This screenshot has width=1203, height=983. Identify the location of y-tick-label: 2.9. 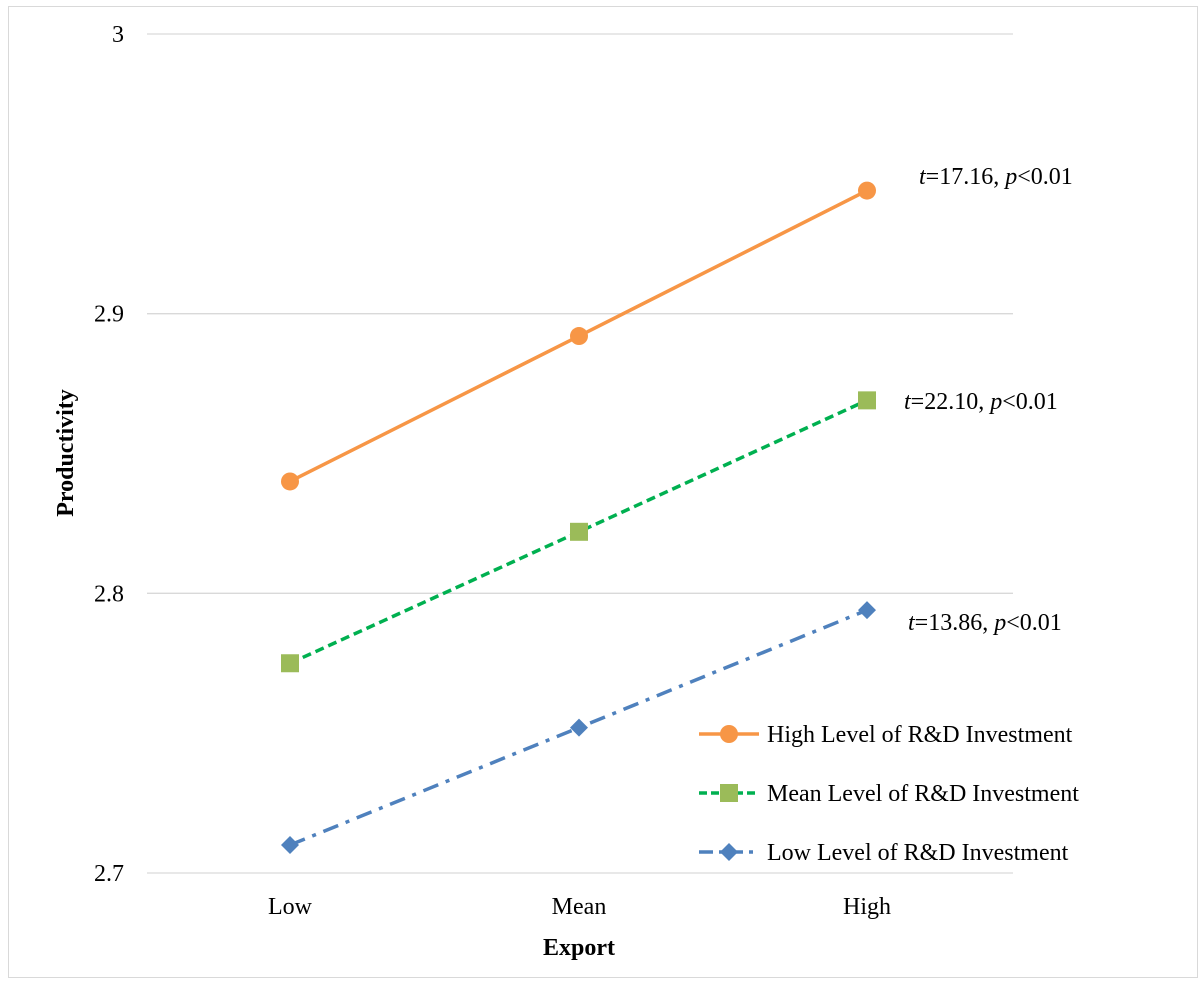
(109, 315).